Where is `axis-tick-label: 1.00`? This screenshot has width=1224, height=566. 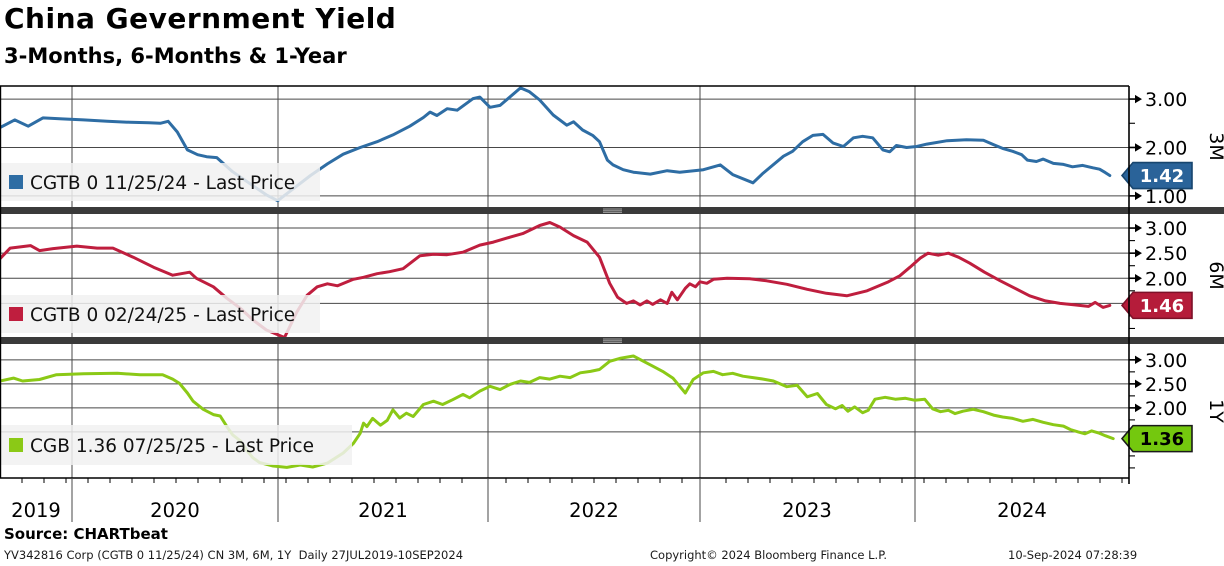
axis-tick-label: 1.00 is located at coordinates (1166, 197).